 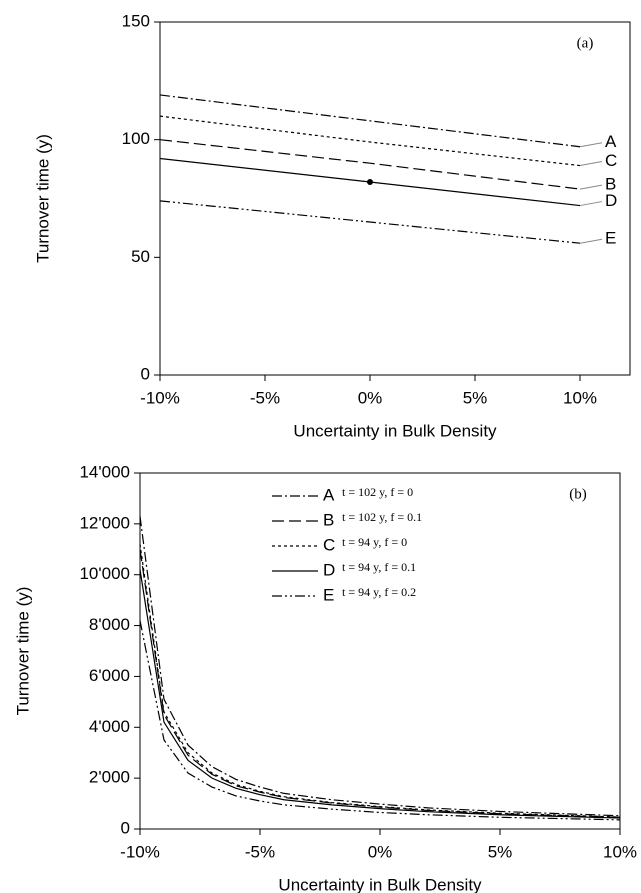 What do you see at coordinates (611, 200) in the screenshot?
I see `series-label: D` at bounding box center [611, 200].